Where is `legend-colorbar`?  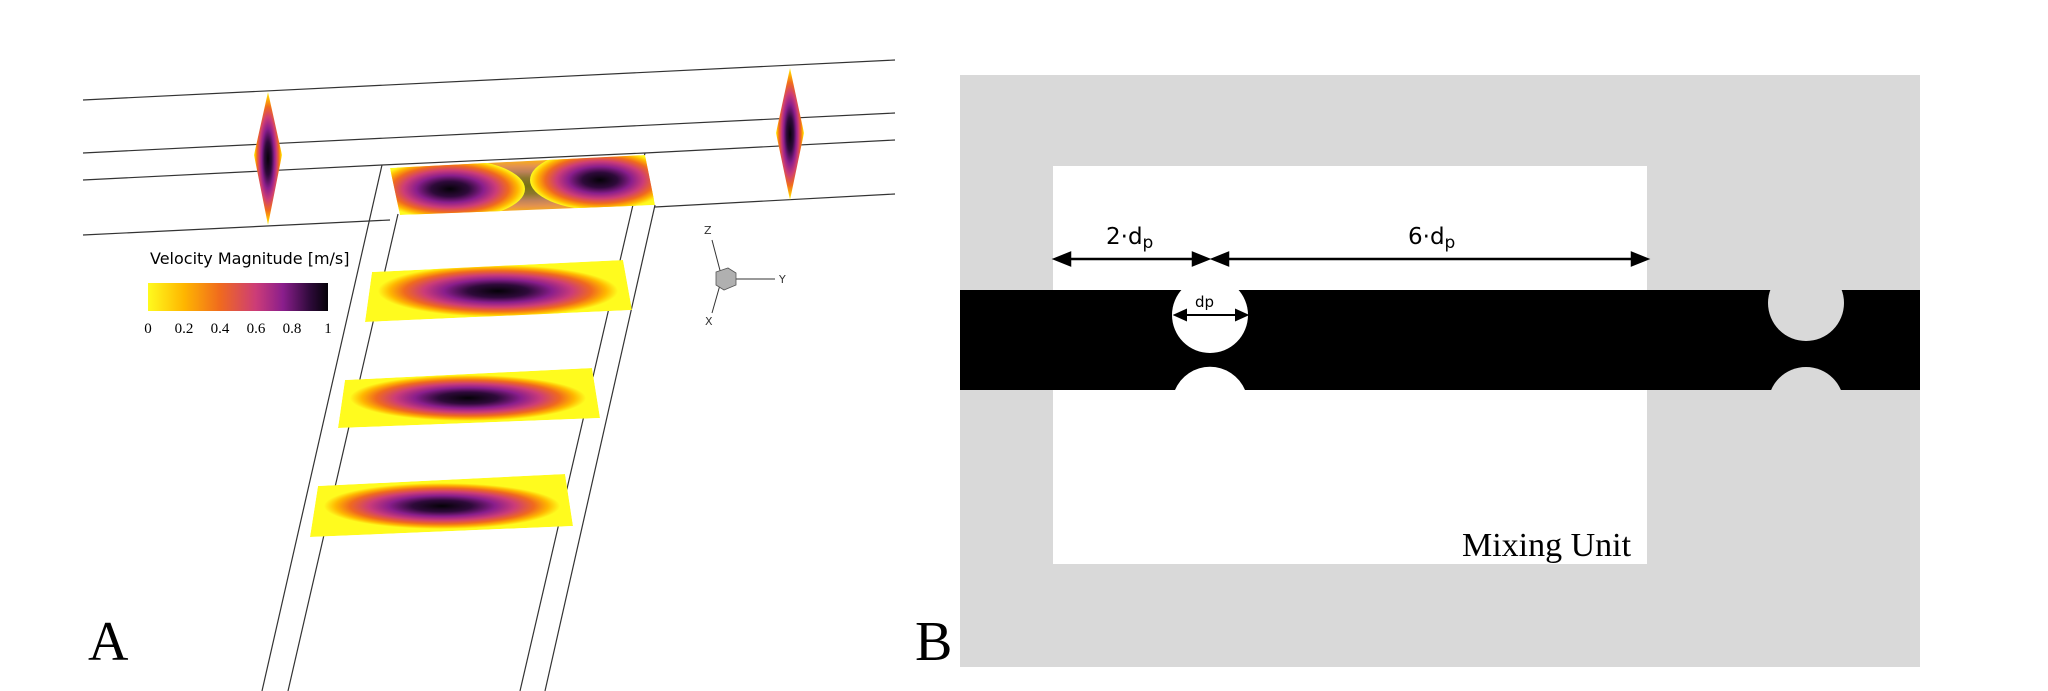 legend-colorbar is located at coordinates (238, 297).